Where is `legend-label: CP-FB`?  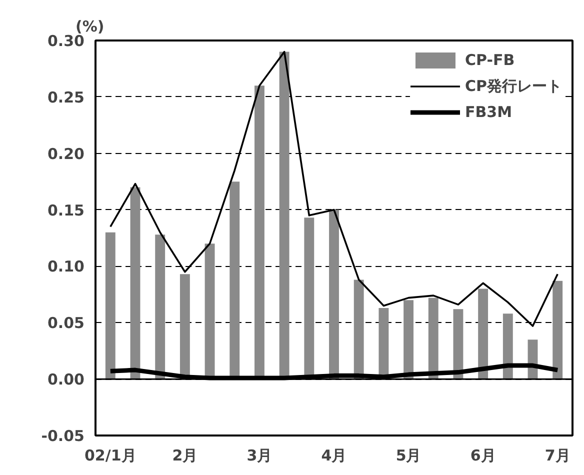
legend-label: CP-FB is located at coordinates (489, 60).